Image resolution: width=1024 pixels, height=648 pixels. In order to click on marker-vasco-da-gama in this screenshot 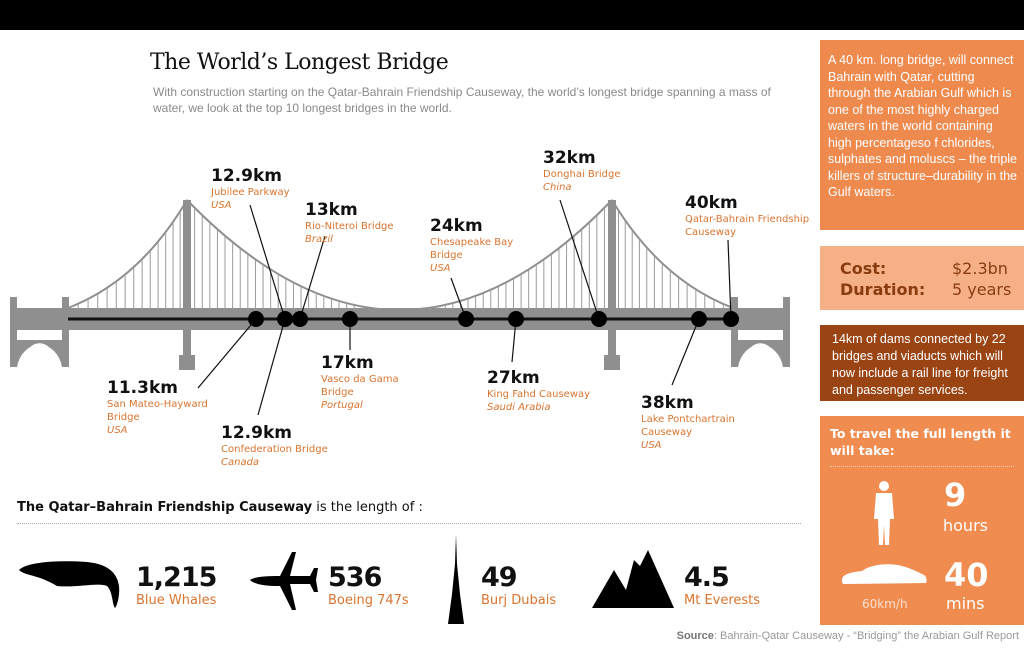, I will do `click(350, 319)`.